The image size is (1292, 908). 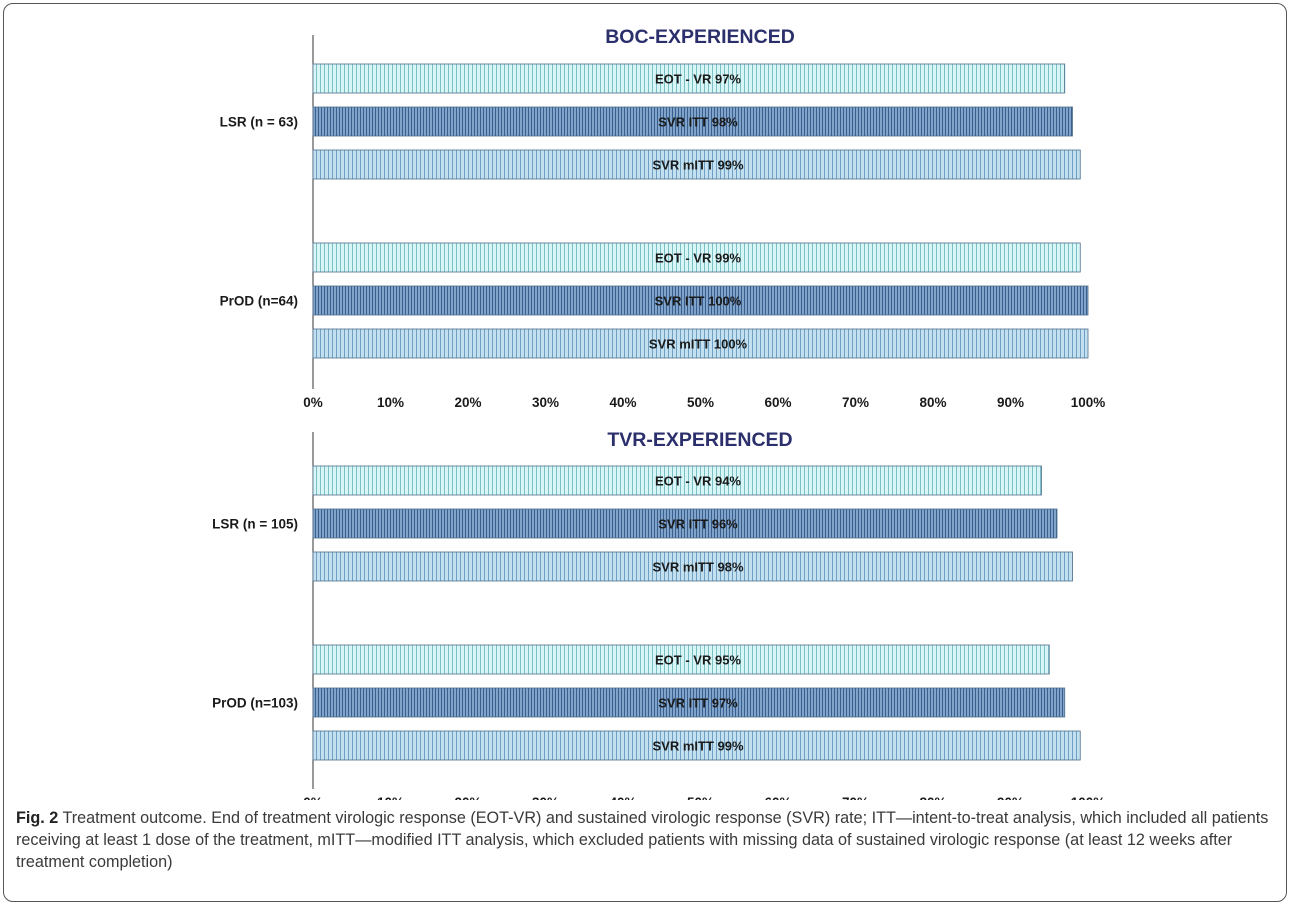 What do you see at coordinates (698, 79) in the screenshot?
I see `bar-data-label: EOT - VR 97%` at bounding box center [698, 79].